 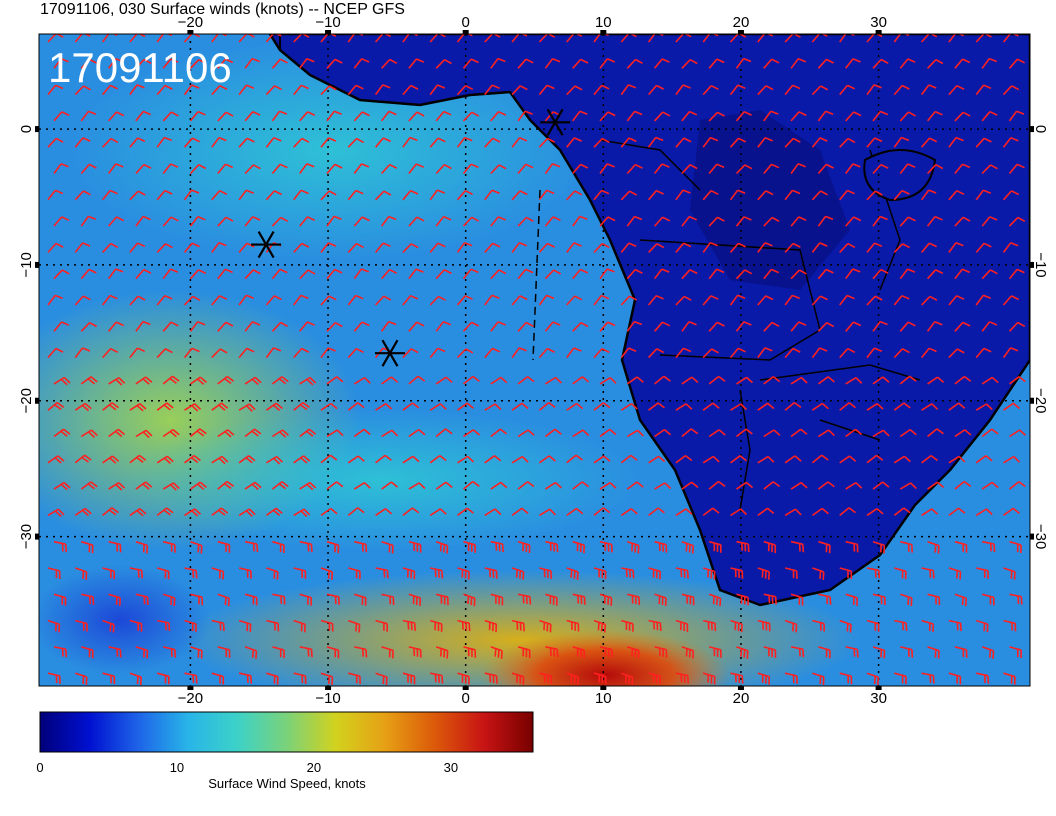 What do you see at coordinates (1040, 536) in the screenshot?
I see `tick-label-right: −30` at bounding box center [1040, 536].